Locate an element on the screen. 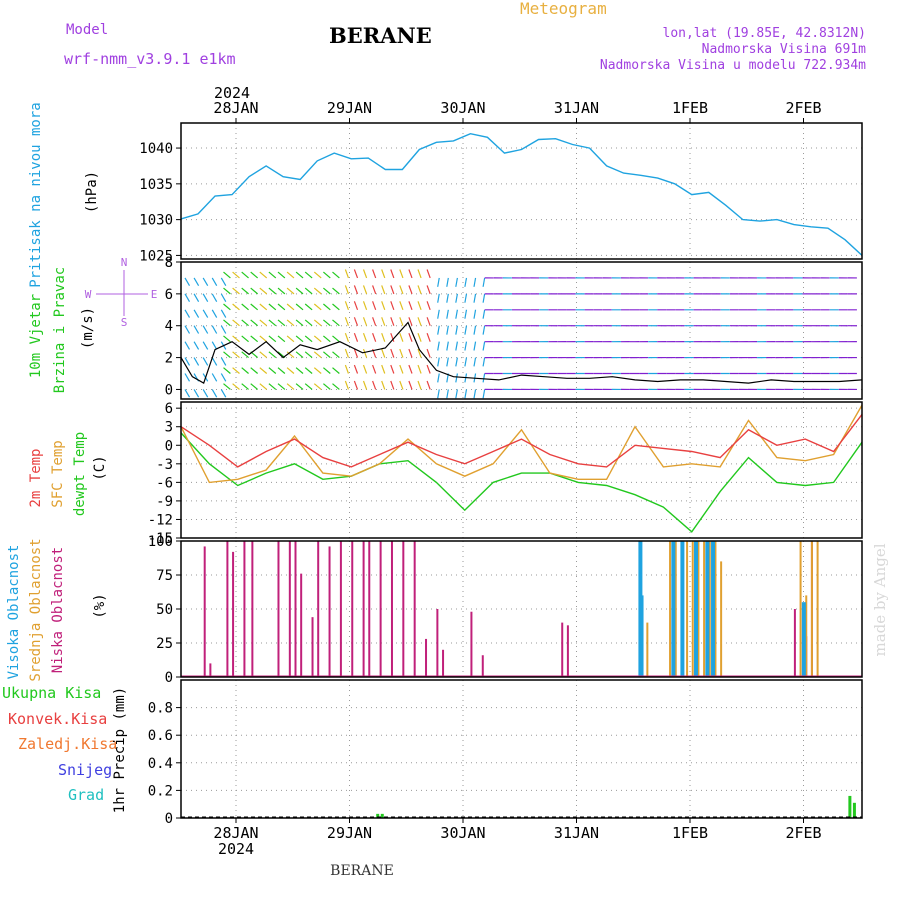  y-tick-label: 0.4 is located at coordinates (160, 764).